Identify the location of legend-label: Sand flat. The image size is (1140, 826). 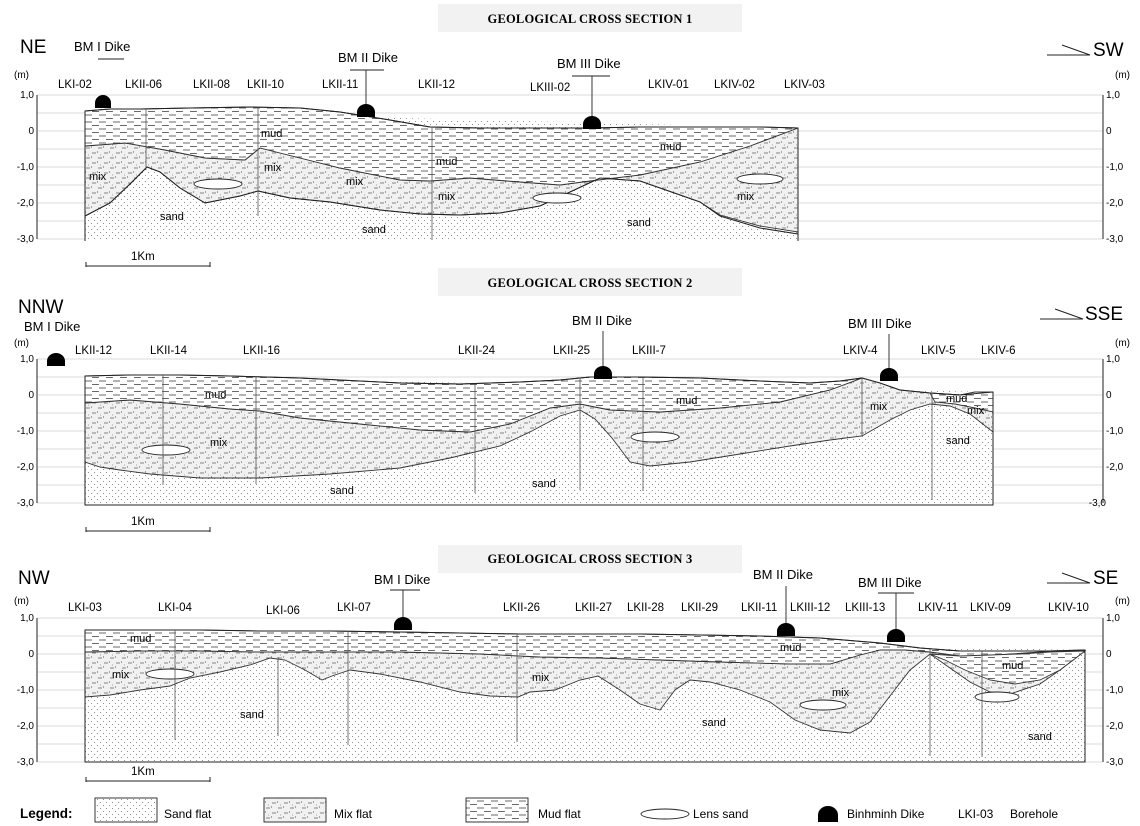
(188, 814).